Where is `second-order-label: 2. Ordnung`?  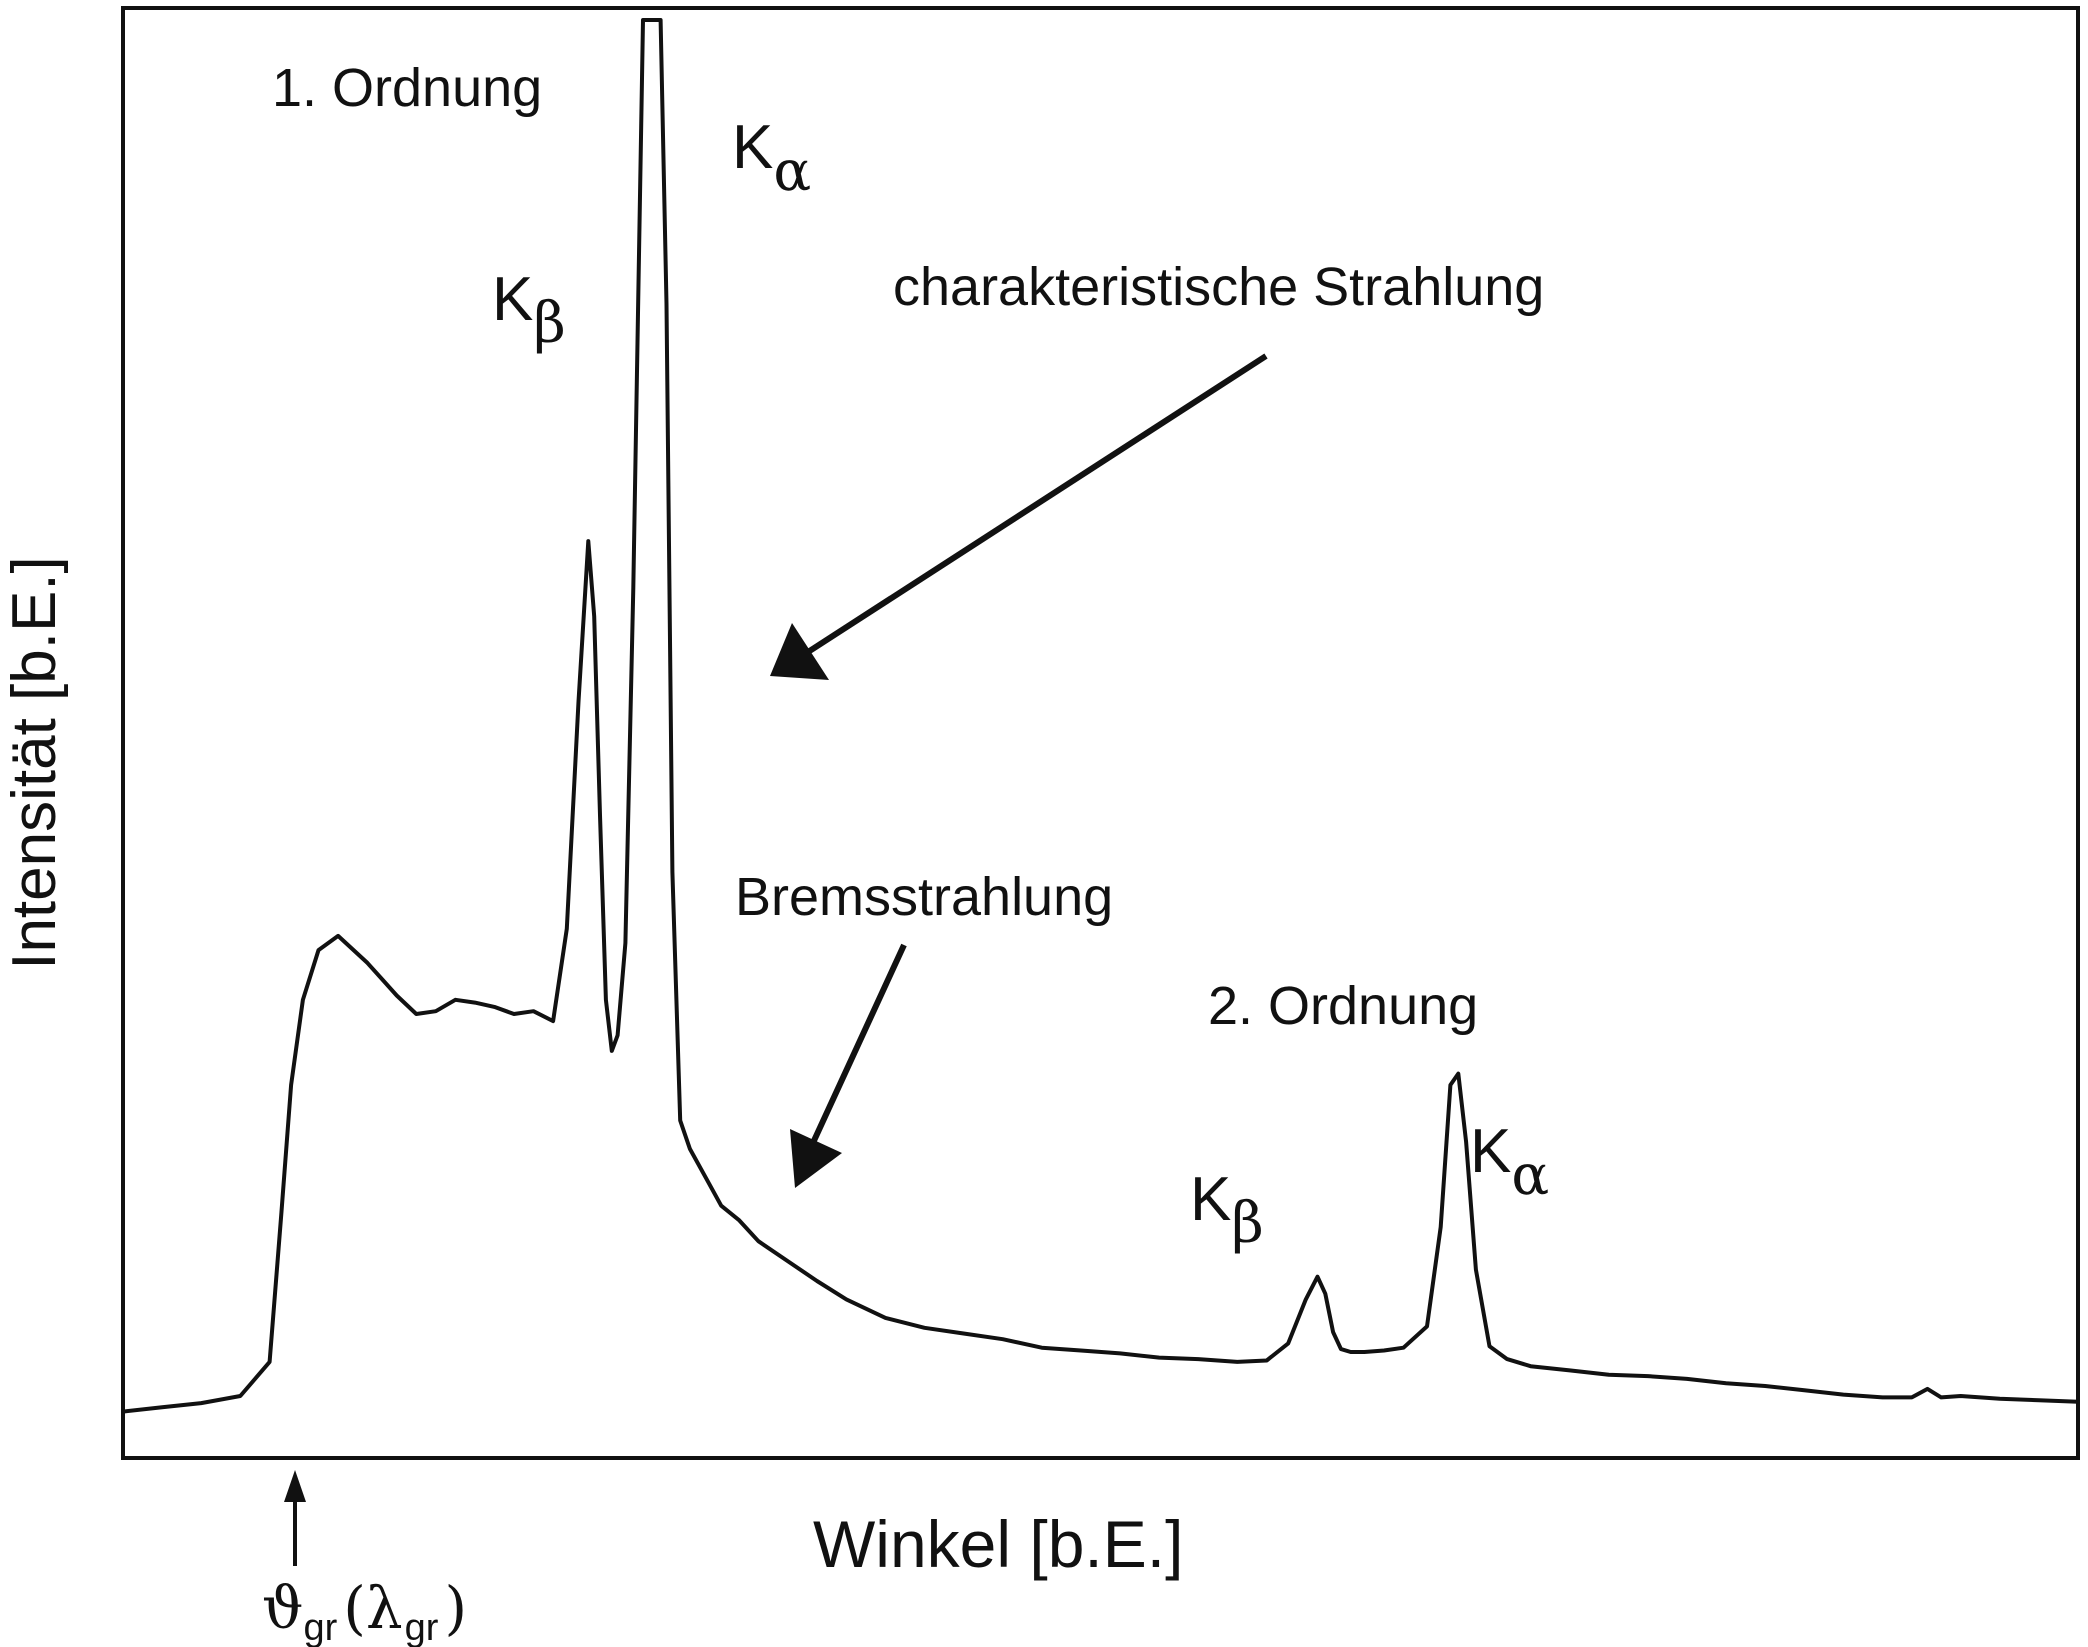
second-order-label: 2. Ordnung is located at coordinates (1343, 1006).